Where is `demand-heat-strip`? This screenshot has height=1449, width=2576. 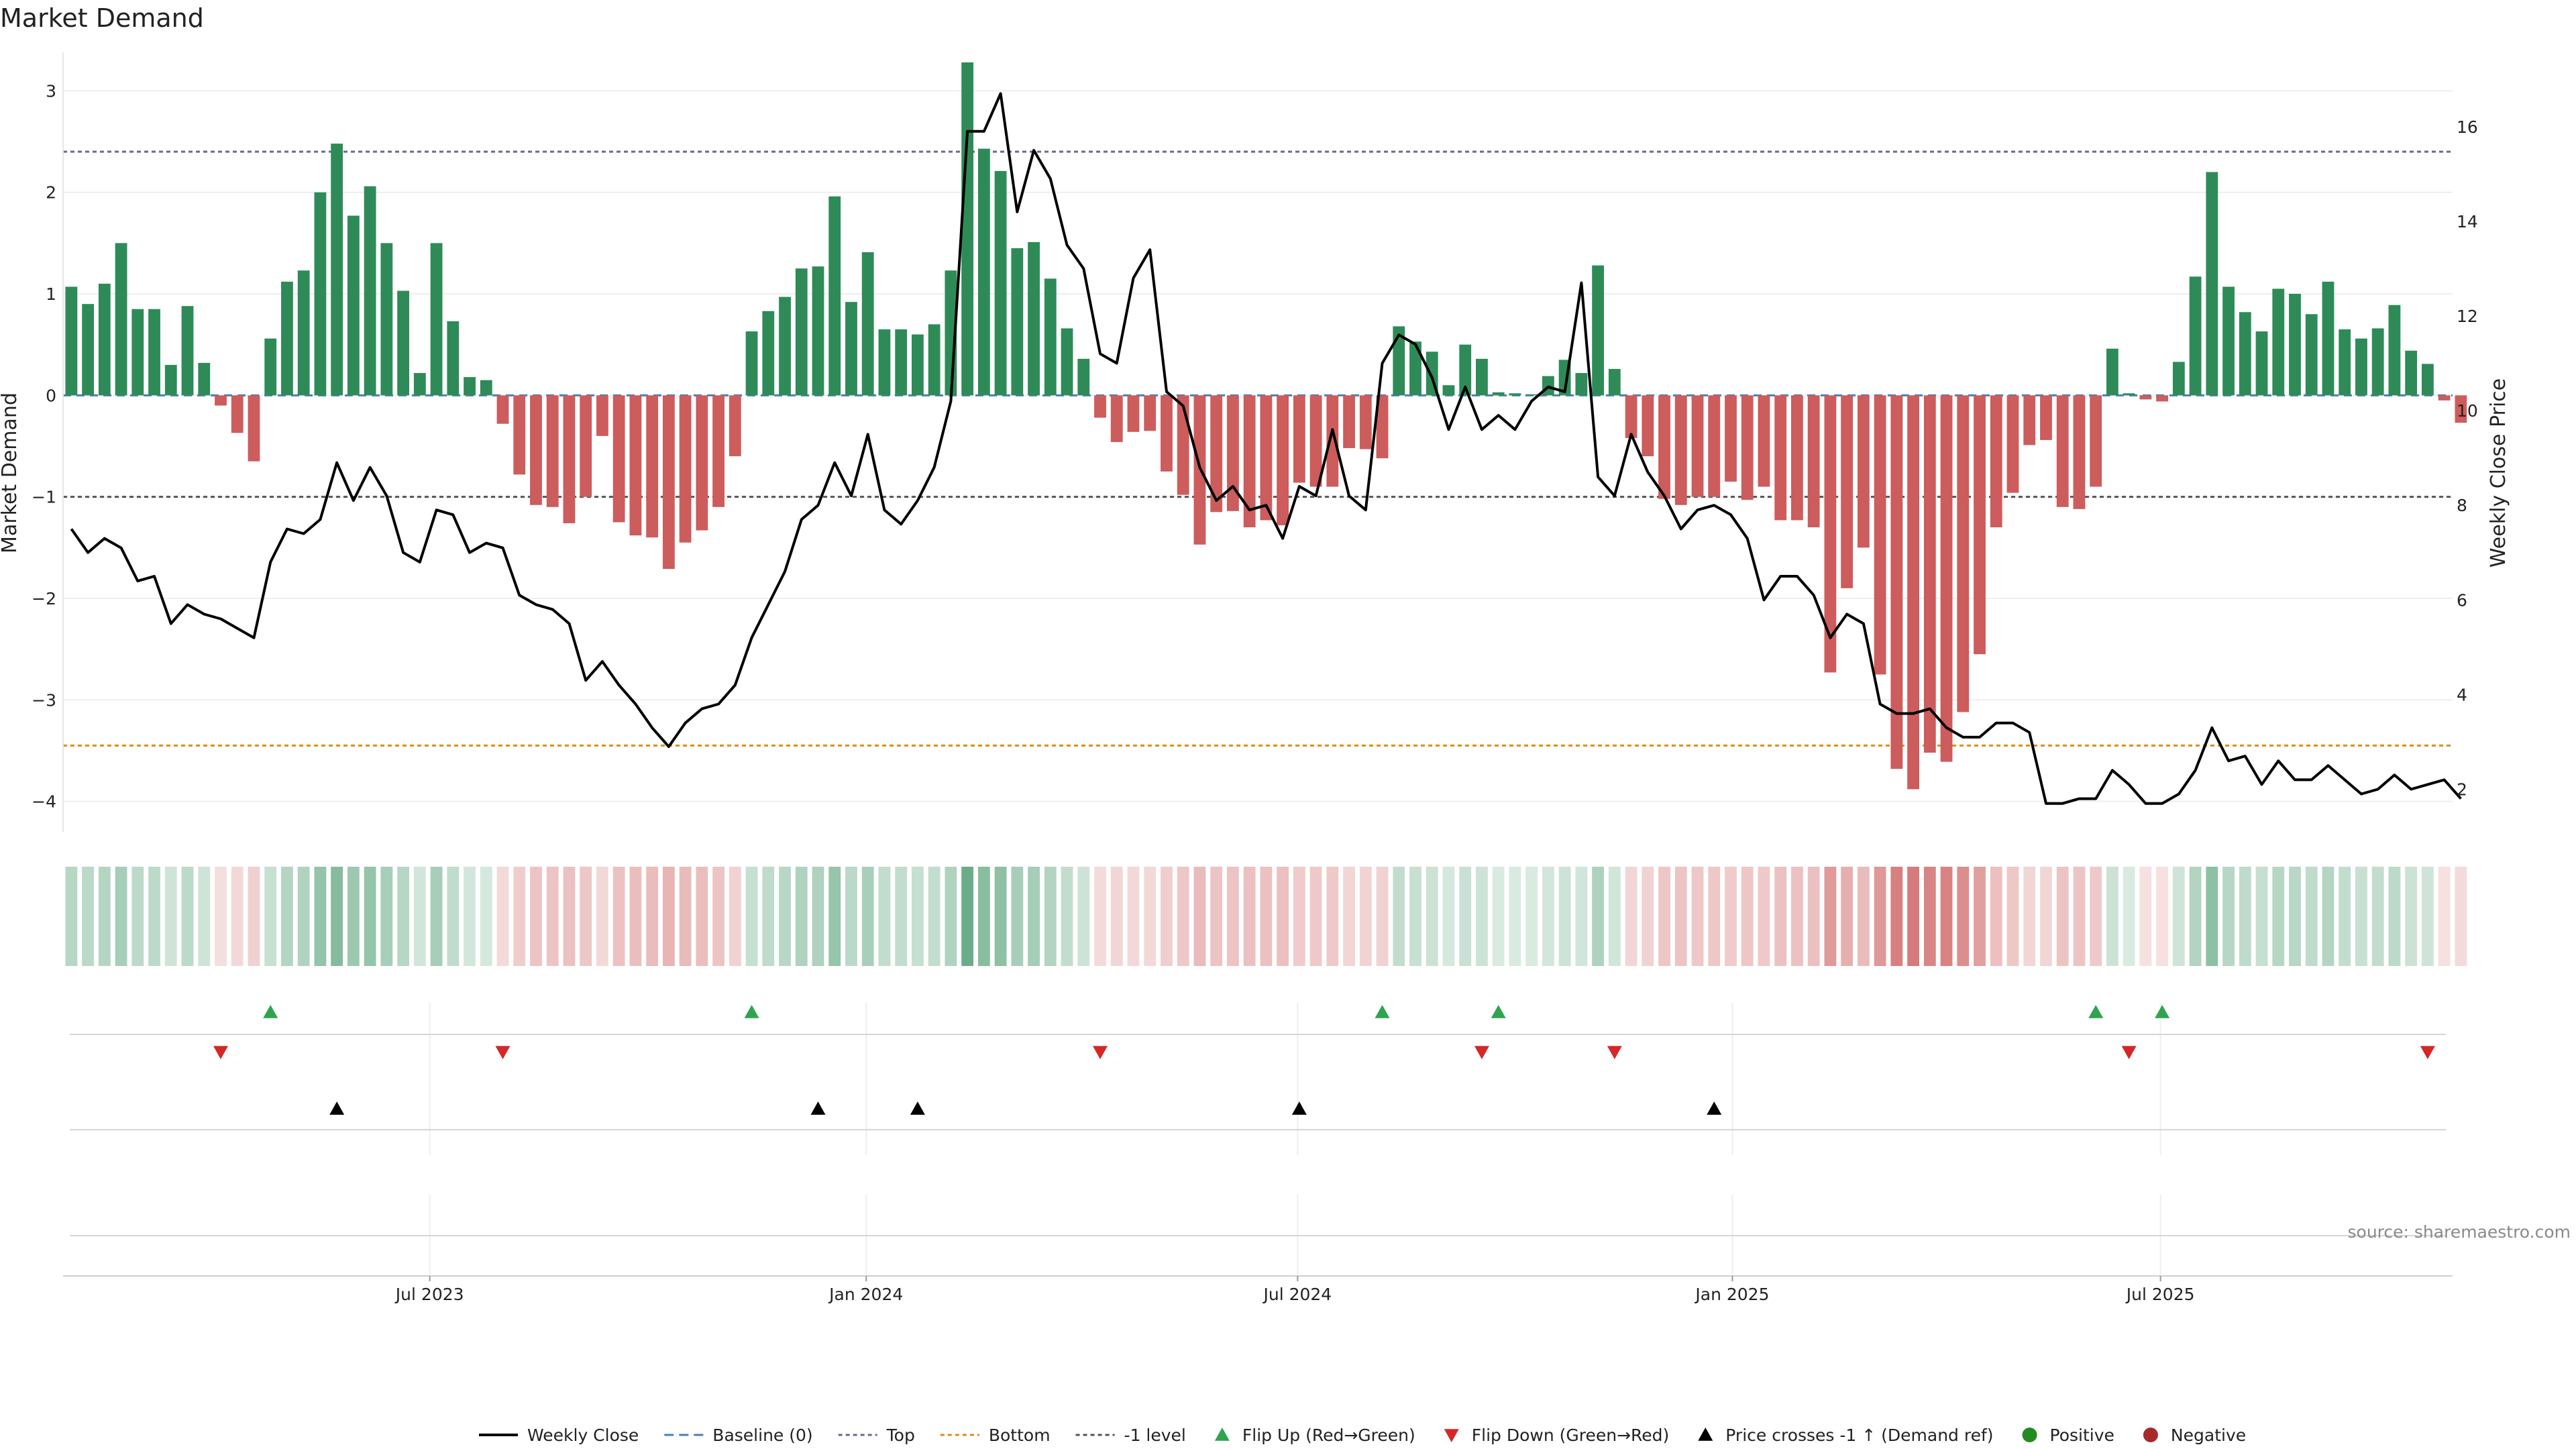
demand-heat-strip is located at coordinates (1266, 916).